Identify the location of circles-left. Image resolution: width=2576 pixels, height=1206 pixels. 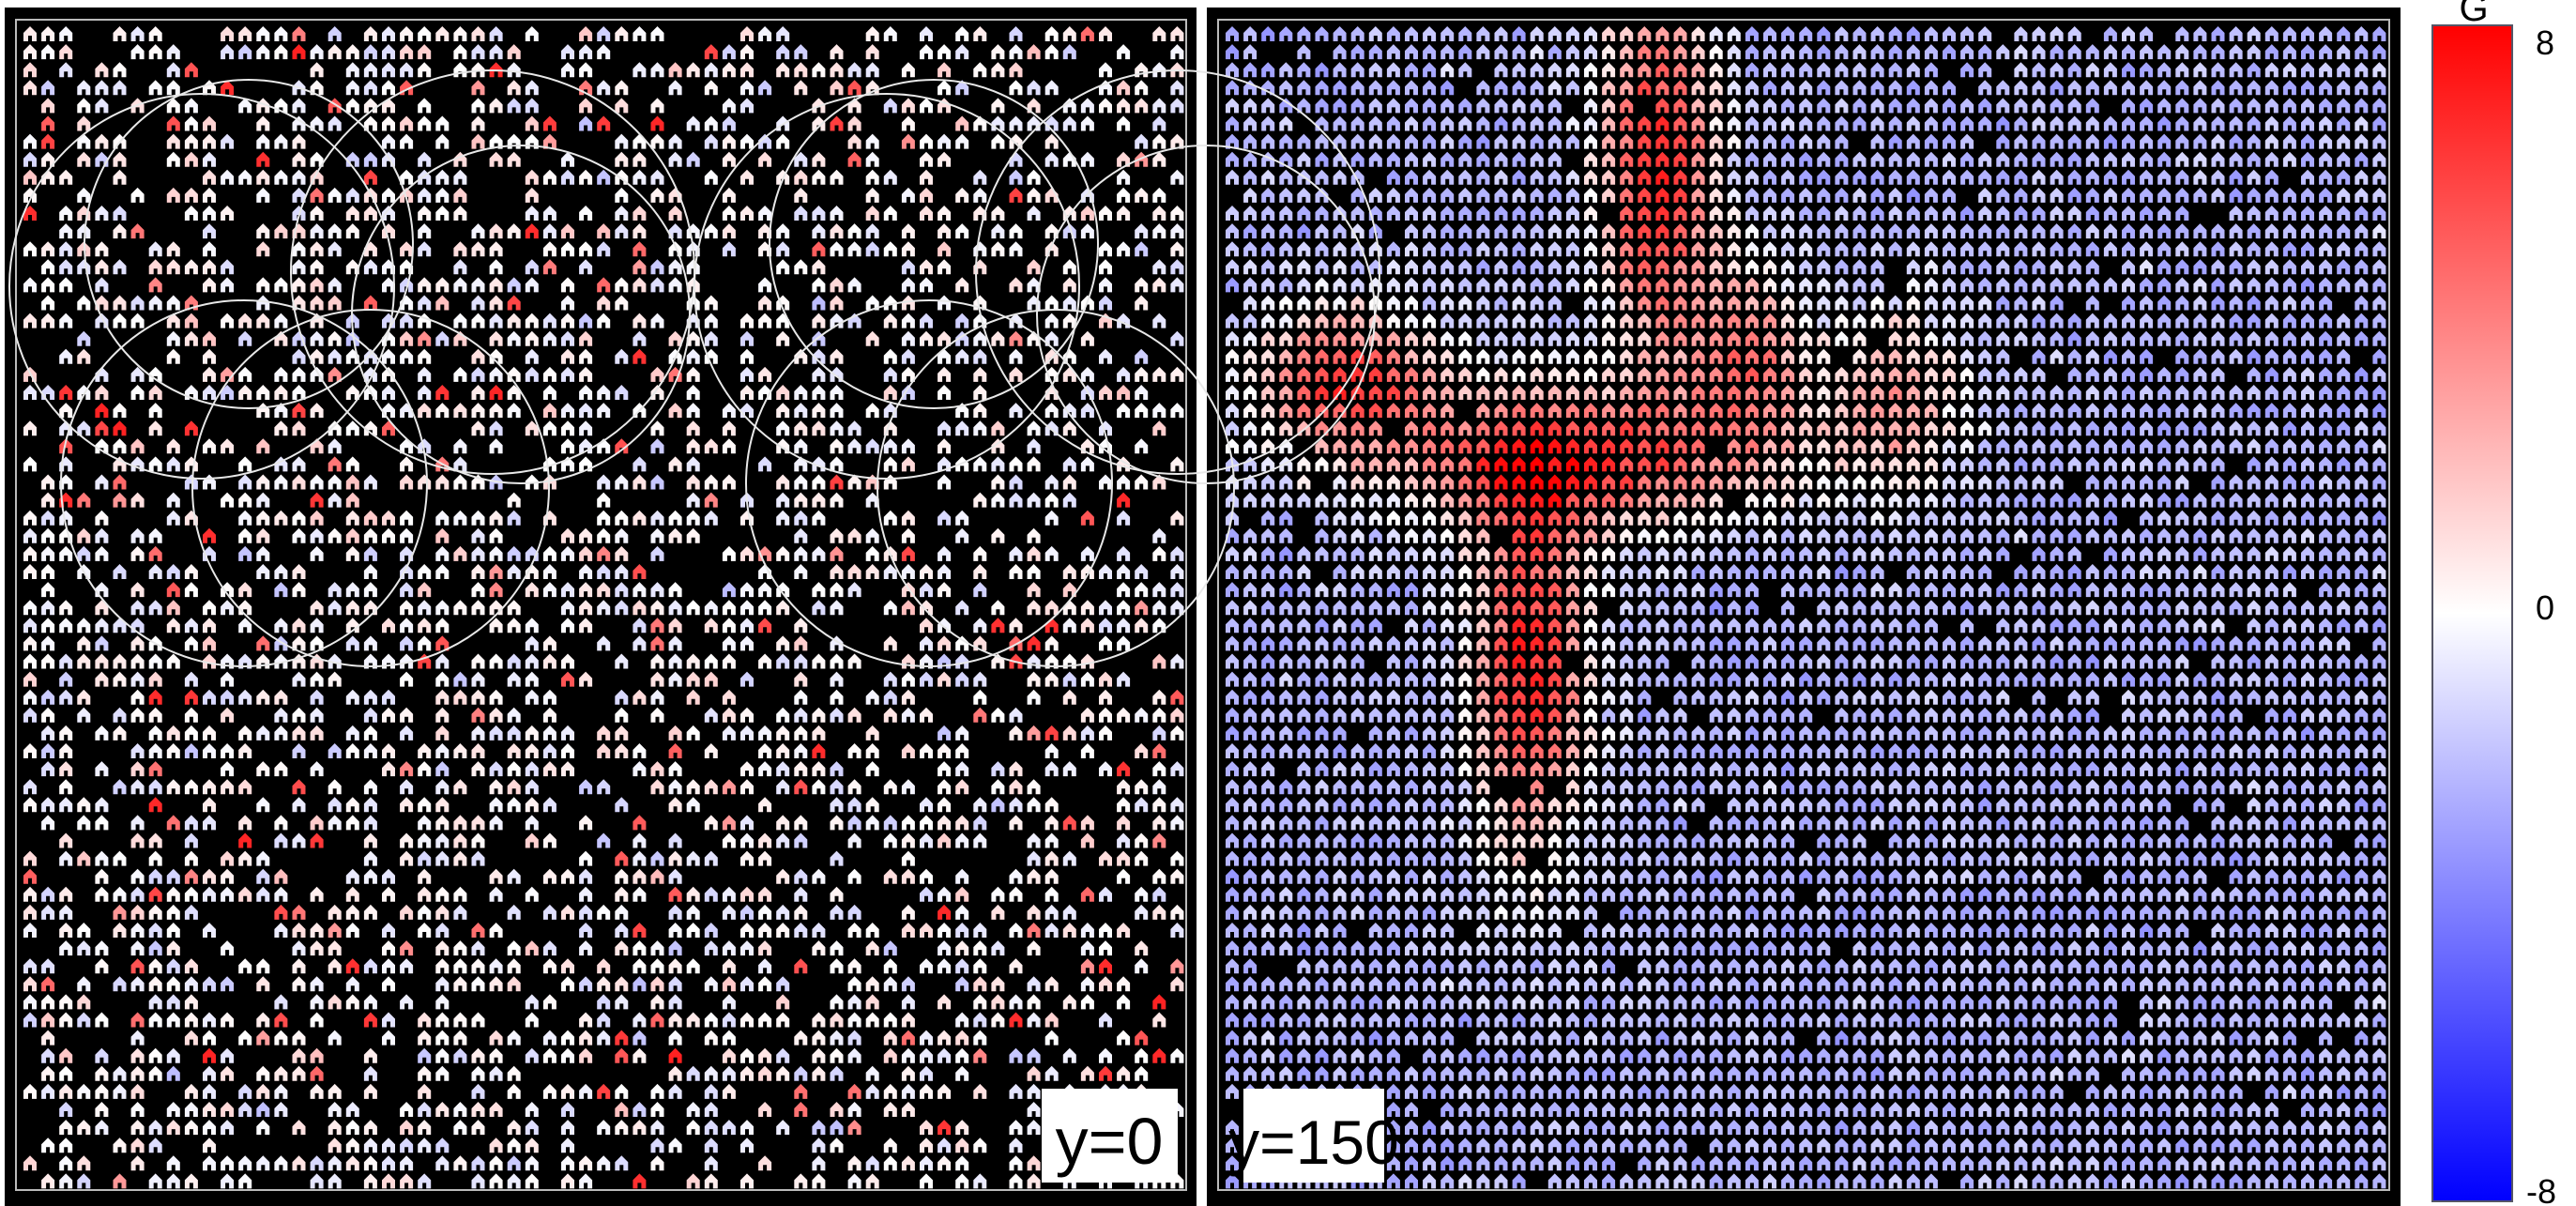
(351, 368).